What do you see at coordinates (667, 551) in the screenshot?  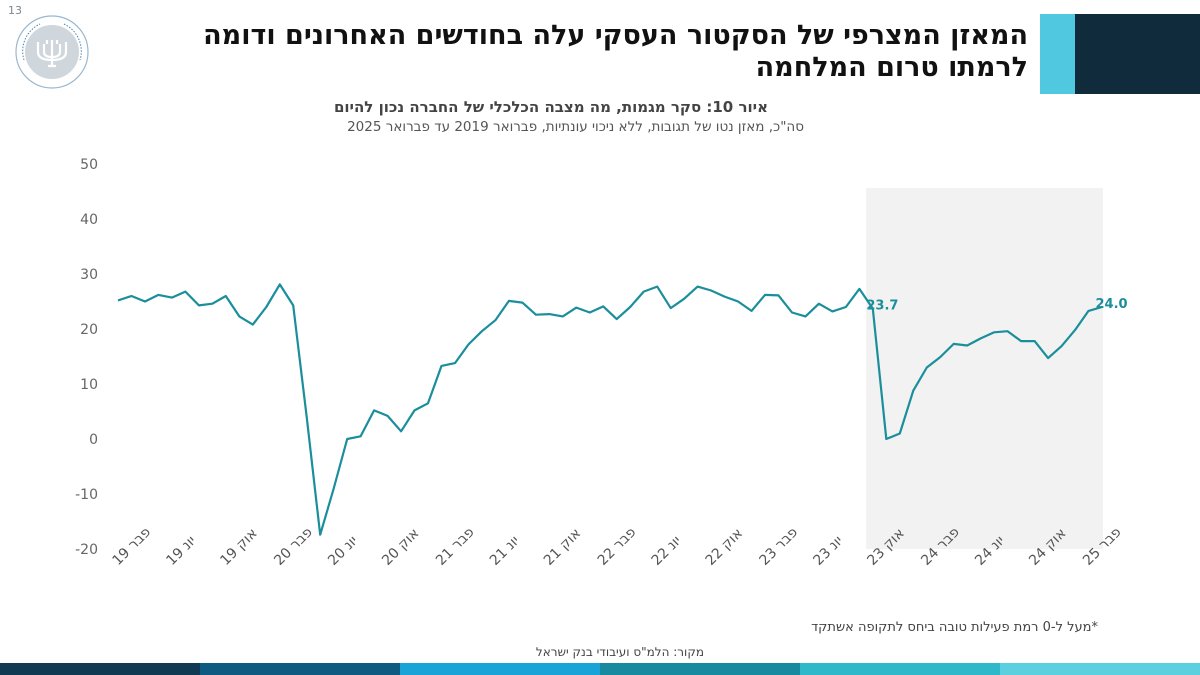 I see `x-tick-label: יונ 22` at bounding box center [667, 551].